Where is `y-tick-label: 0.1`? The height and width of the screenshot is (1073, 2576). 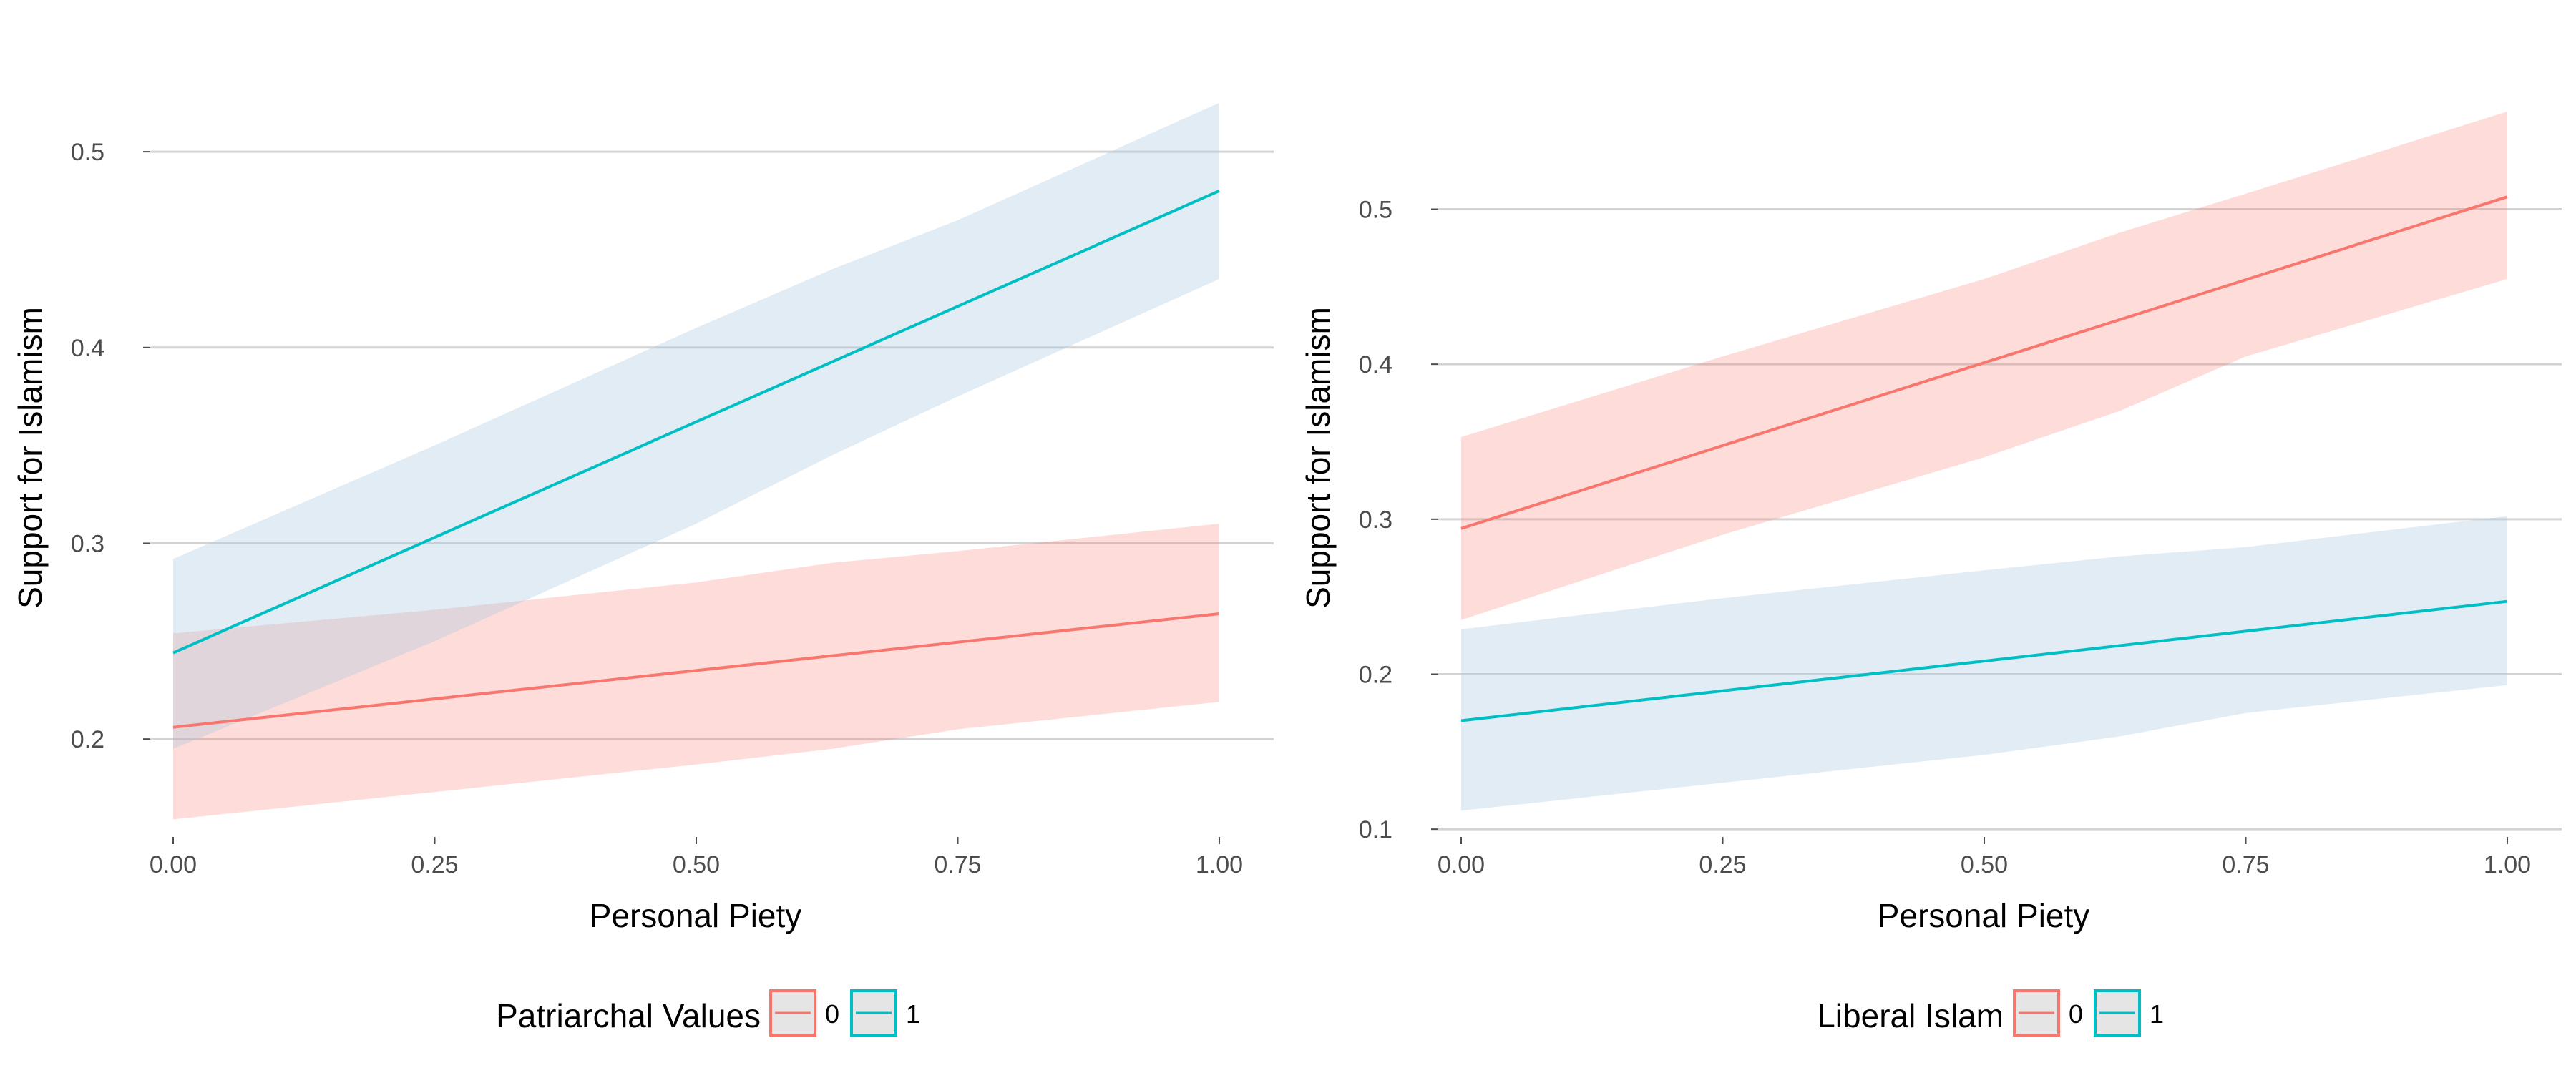
y-tick-label: 0.1 is located at coordinates (1375, 829).